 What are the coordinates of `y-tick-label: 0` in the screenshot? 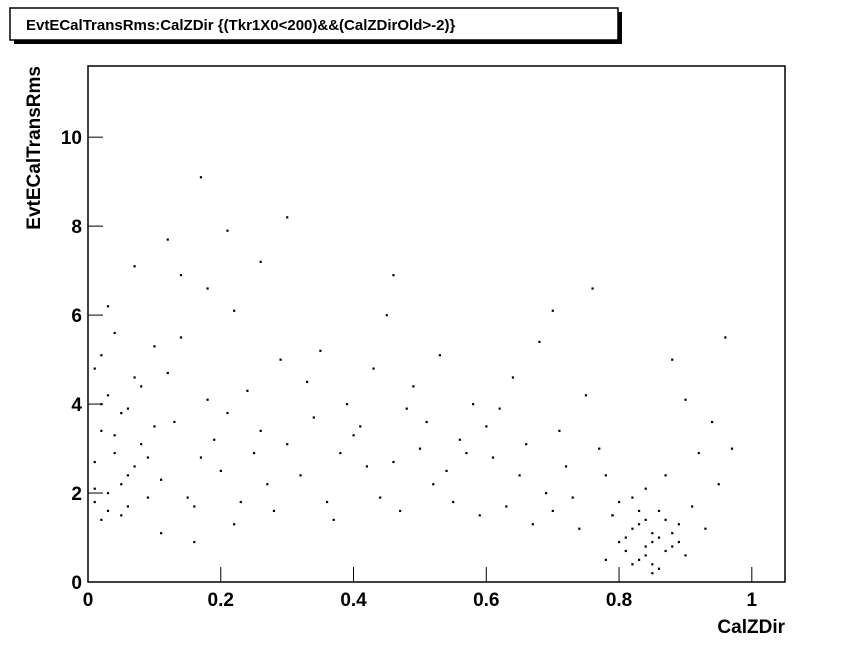 It's located at (76, 583).